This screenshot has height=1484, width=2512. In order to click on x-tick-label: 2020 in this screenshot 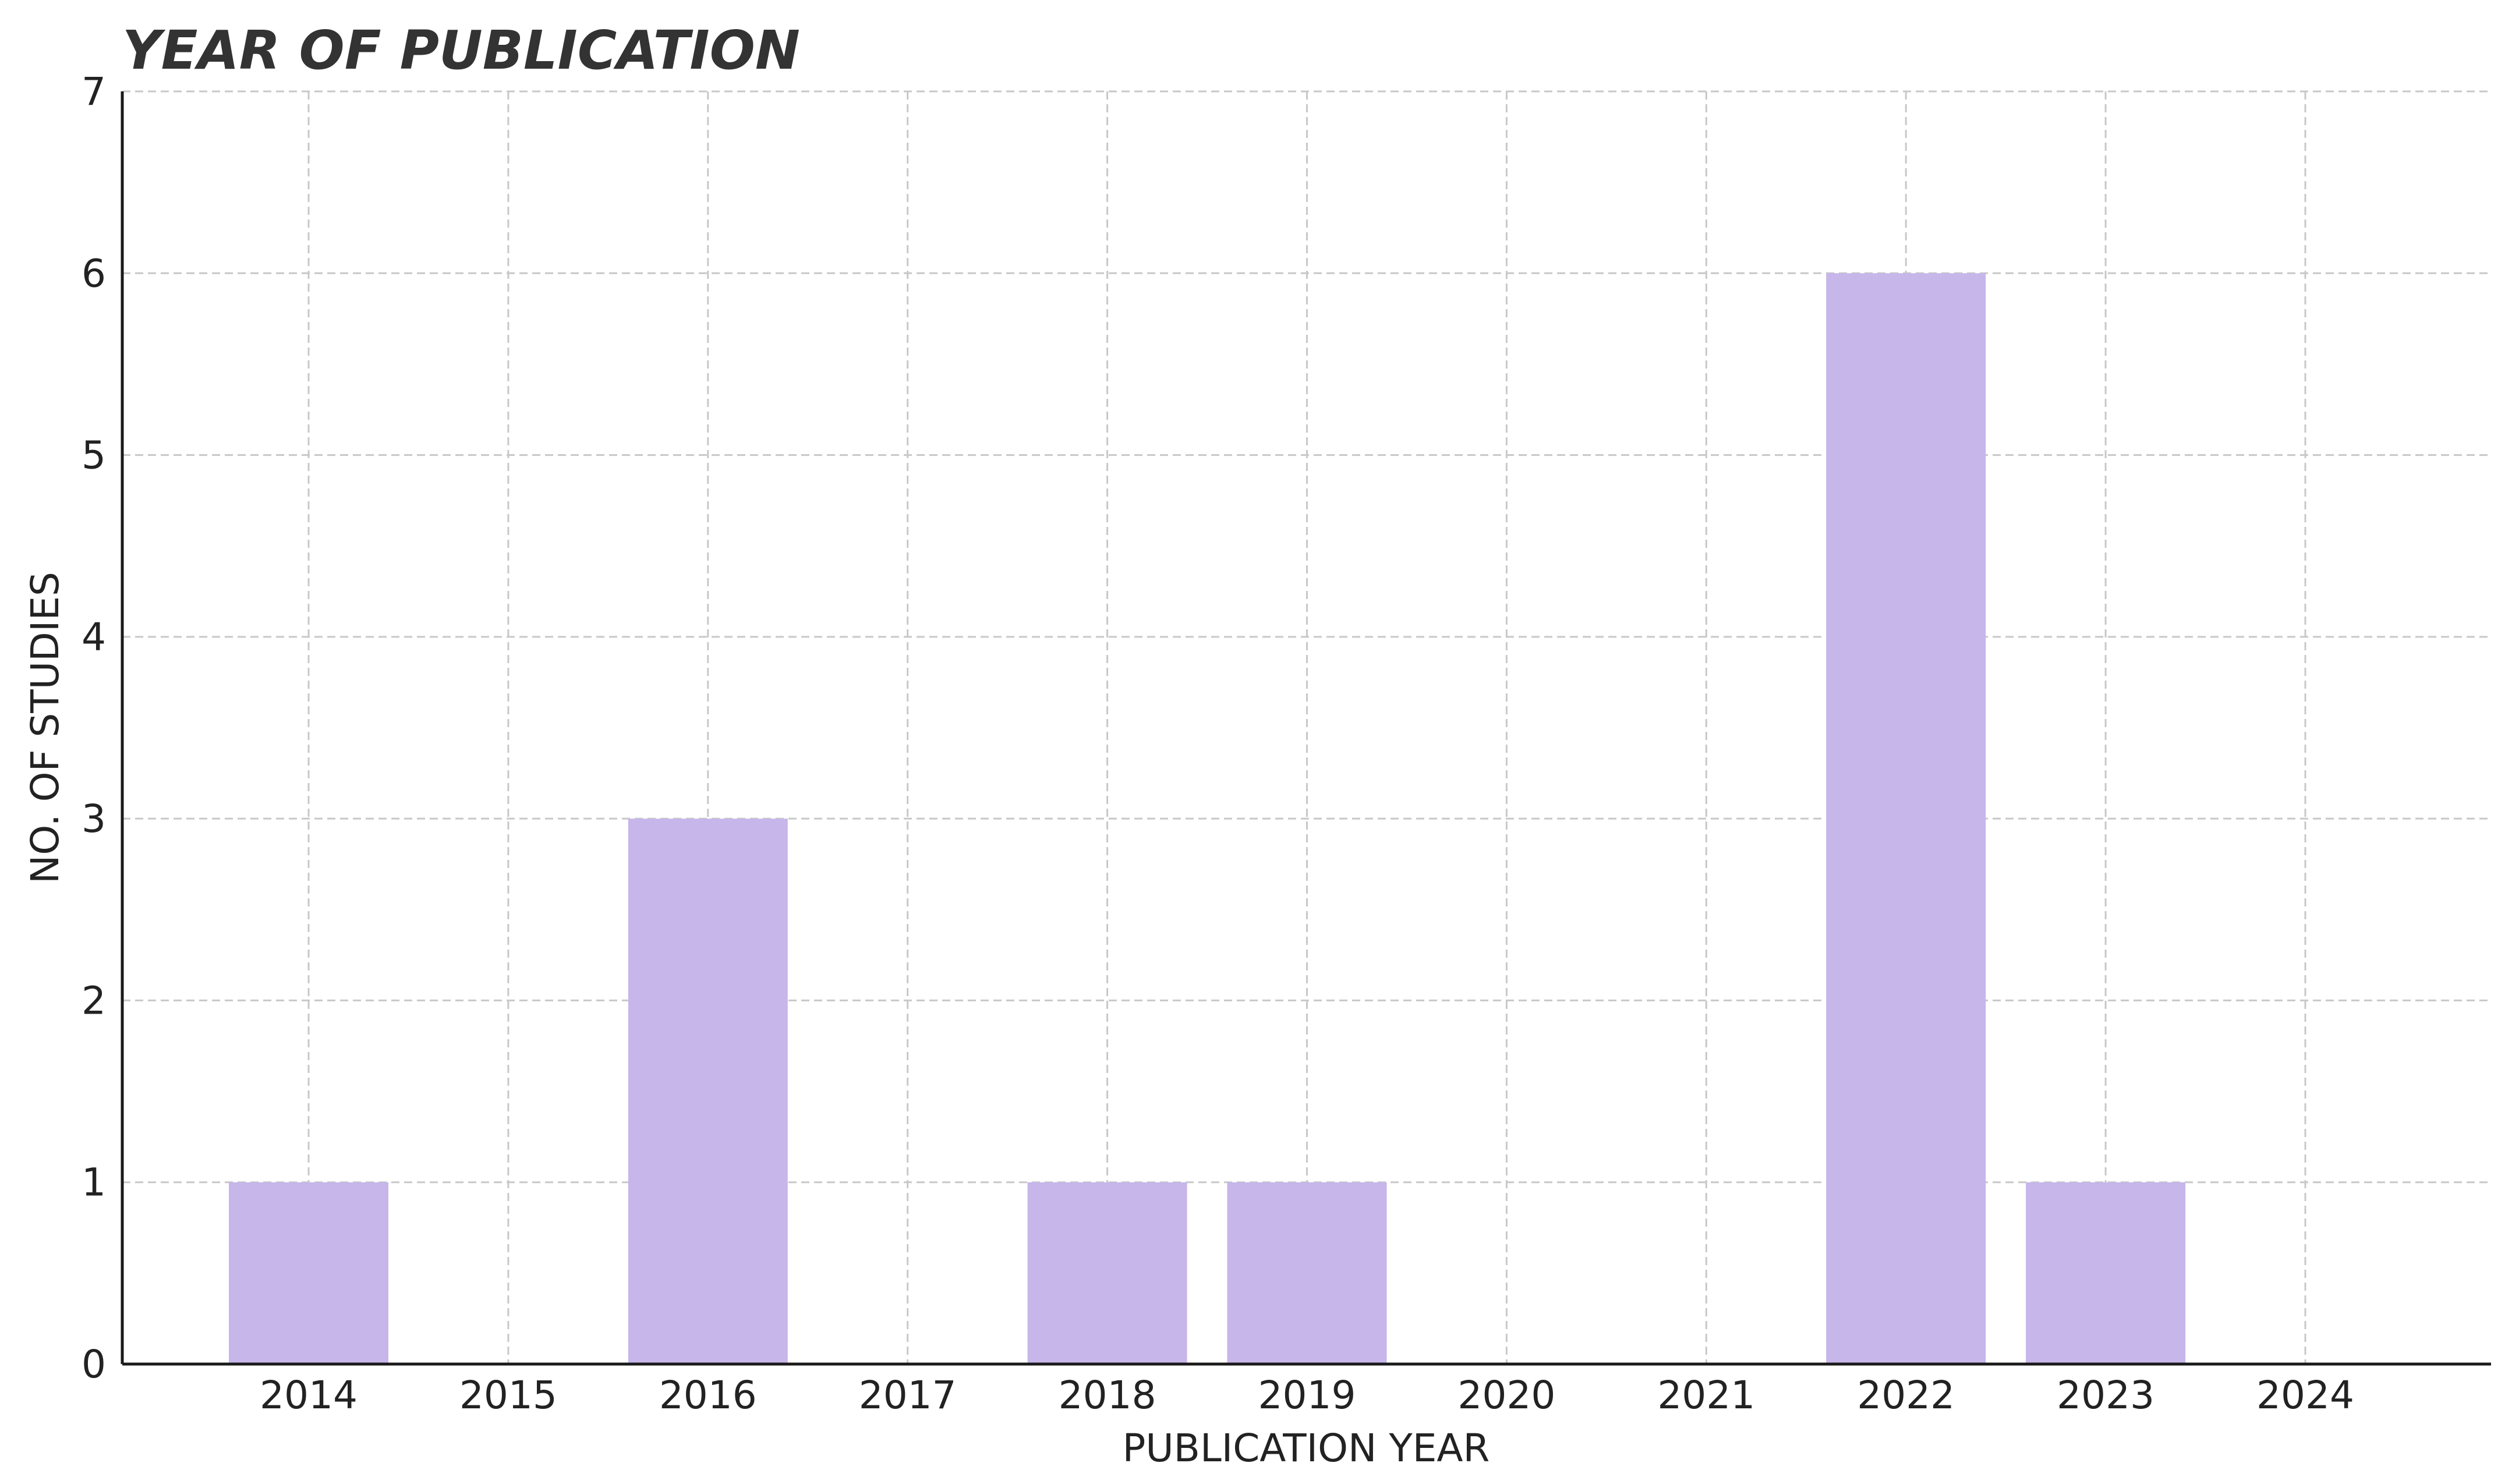, I will do `click(1506, 1395)`.